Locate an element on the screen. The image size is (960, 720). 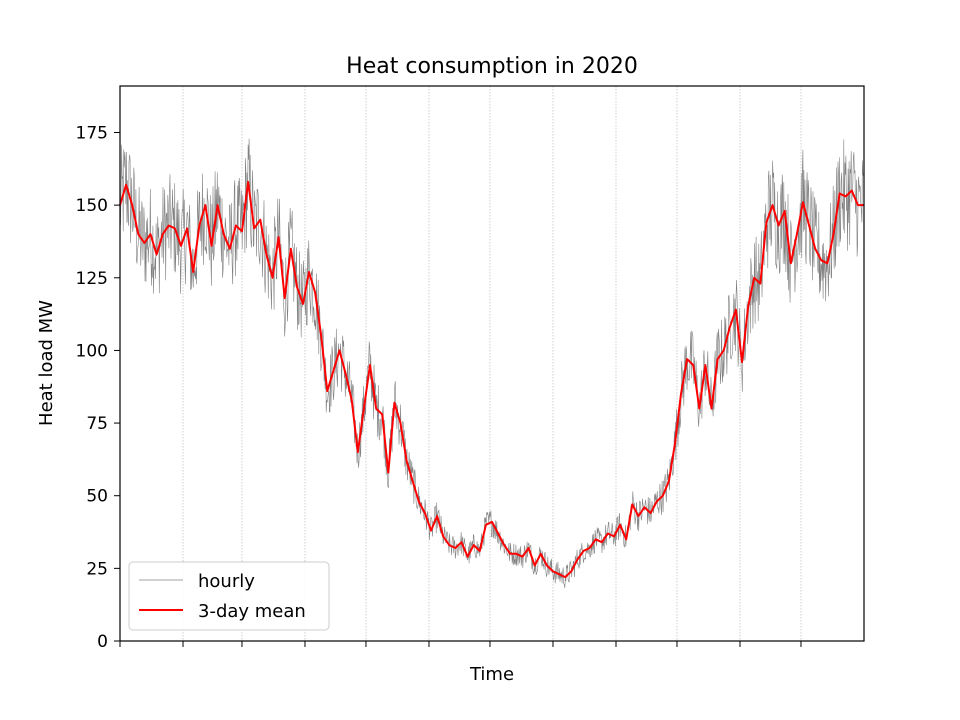
x-axis-label: Time is located at coordinates (491, 674).